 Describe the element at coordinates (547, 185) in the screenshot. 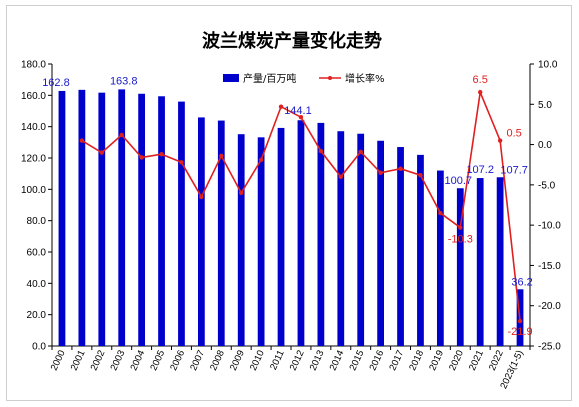

I see `y-right-tick-label: -5.0` at that location.